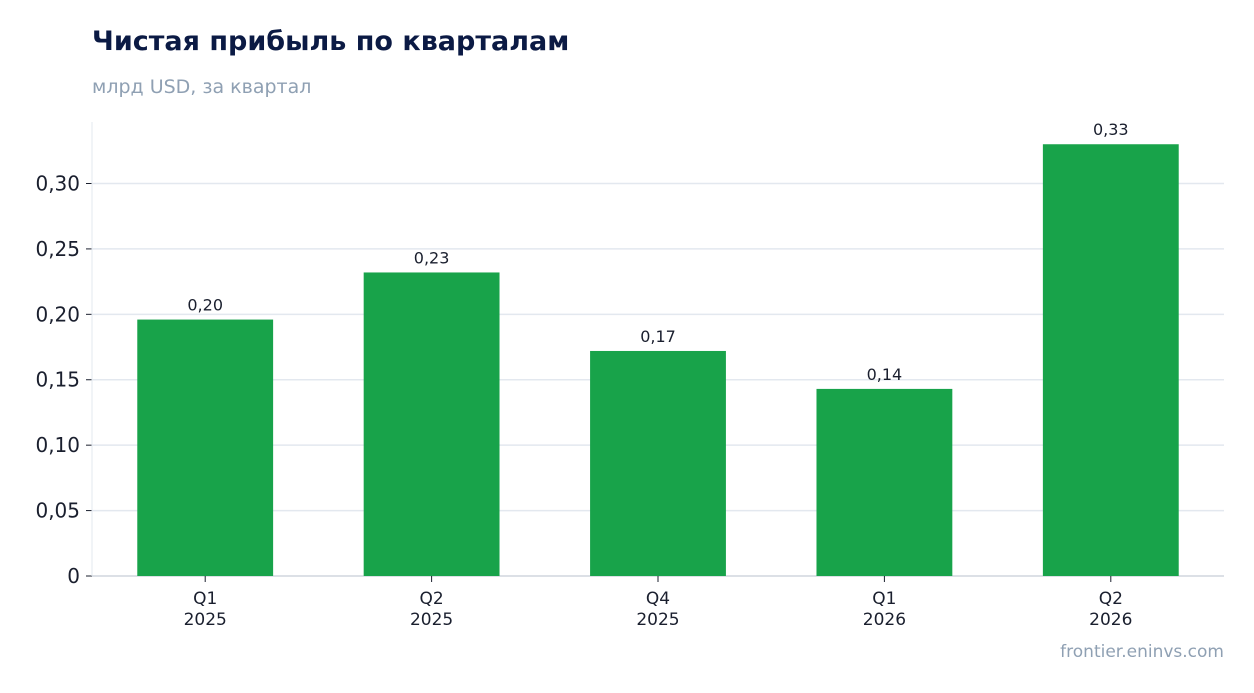 The height and width of the screenshot is (693, 1254). What do you see at coordinates (432, 257) in the screenshot?
I see `data-label: 0,23` at bounding box center [432, 257].